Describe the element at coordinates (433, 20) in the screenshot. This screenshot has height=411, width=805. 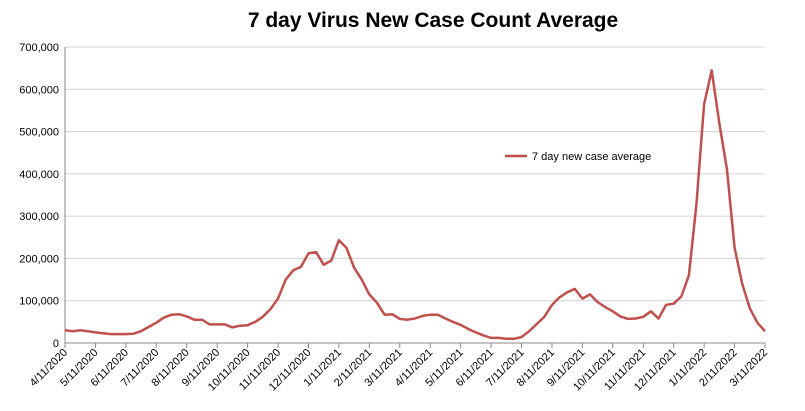
I see `chart-title: 7 day Virus New Case Count Average` at that location.